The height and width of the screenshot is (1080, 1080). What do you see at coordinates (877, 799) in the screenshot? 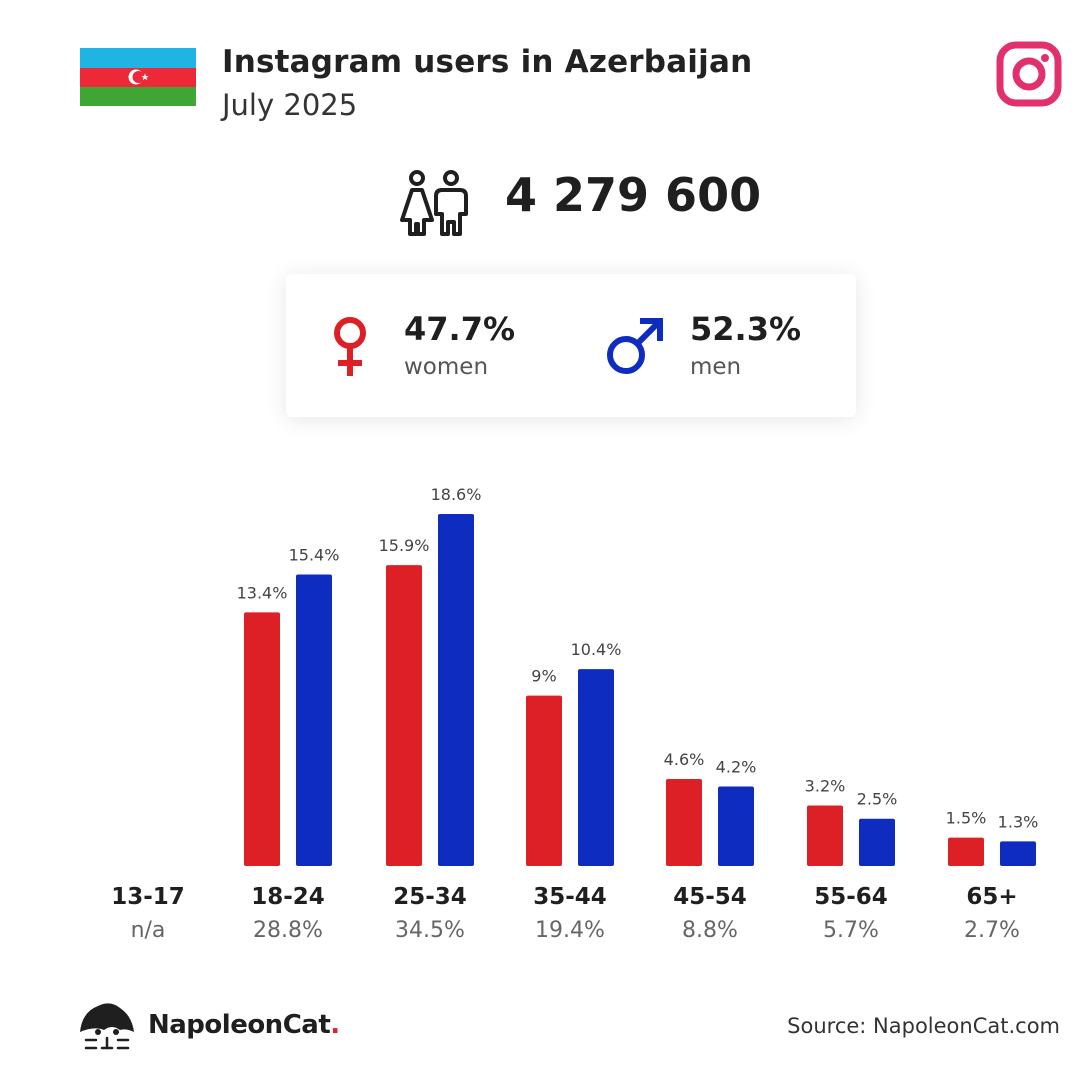
I see `bar-value-label: 2.5%` at bounding box center [877, 799].